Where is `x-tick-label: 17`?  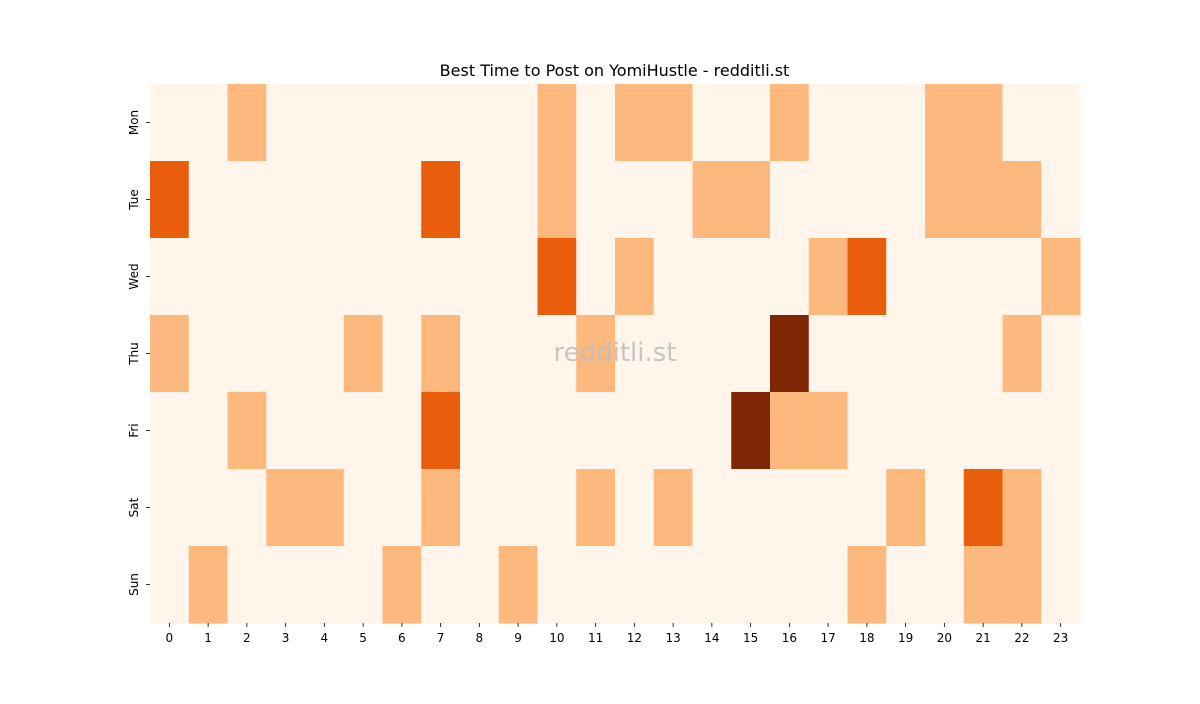 x-tick-label: 17 is located at coordinates (827, 638).